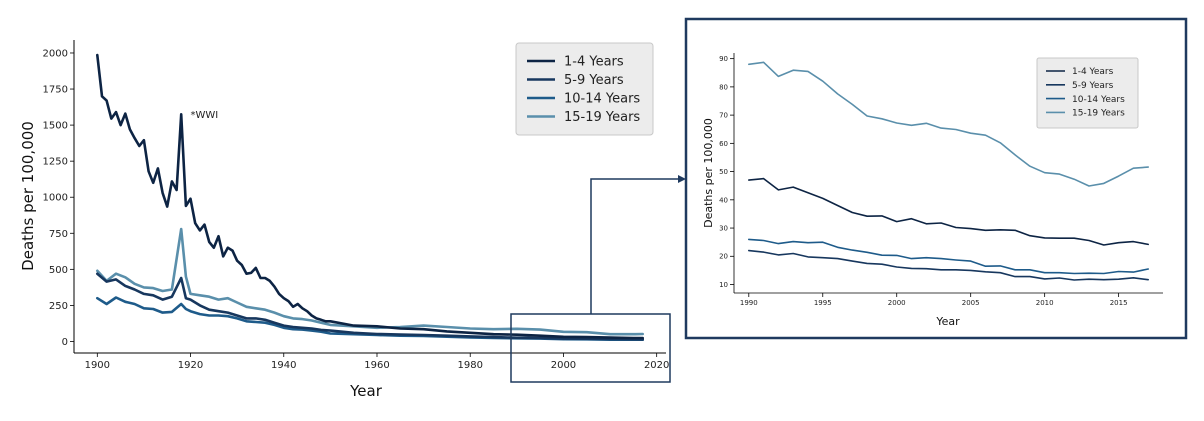 The image size is (1204, 421). I want to click on inset-series-line-5-9-years, so click(948, 265).